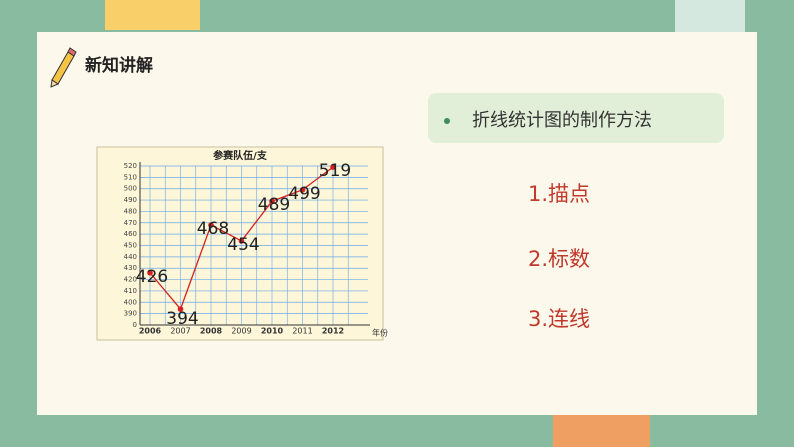  Describe the element at coordinates (130, 257) in the screenshot. I see `y-tick-label: 440` at that location.